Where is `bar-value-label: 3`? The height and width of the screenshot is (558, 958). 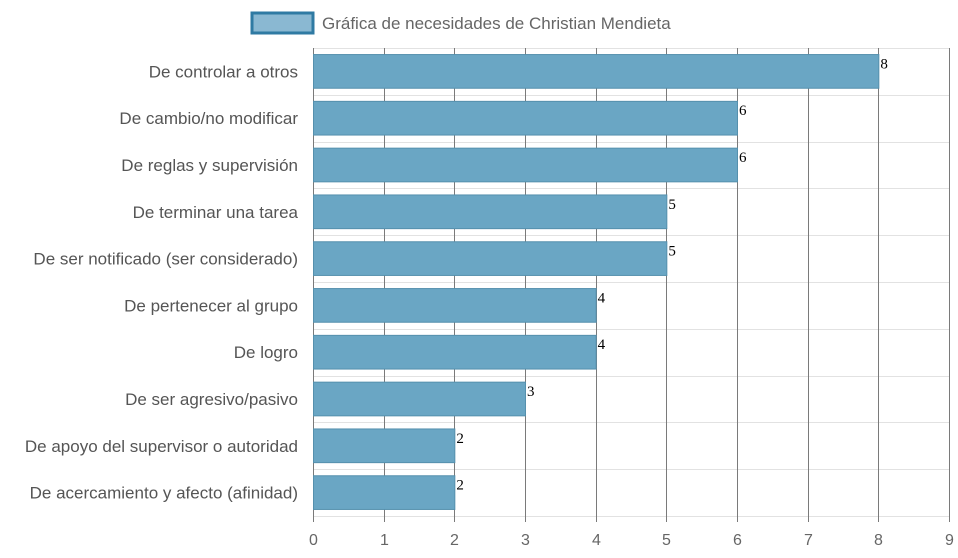 bar-value-label: 3 is located at coordinates (531, 392).